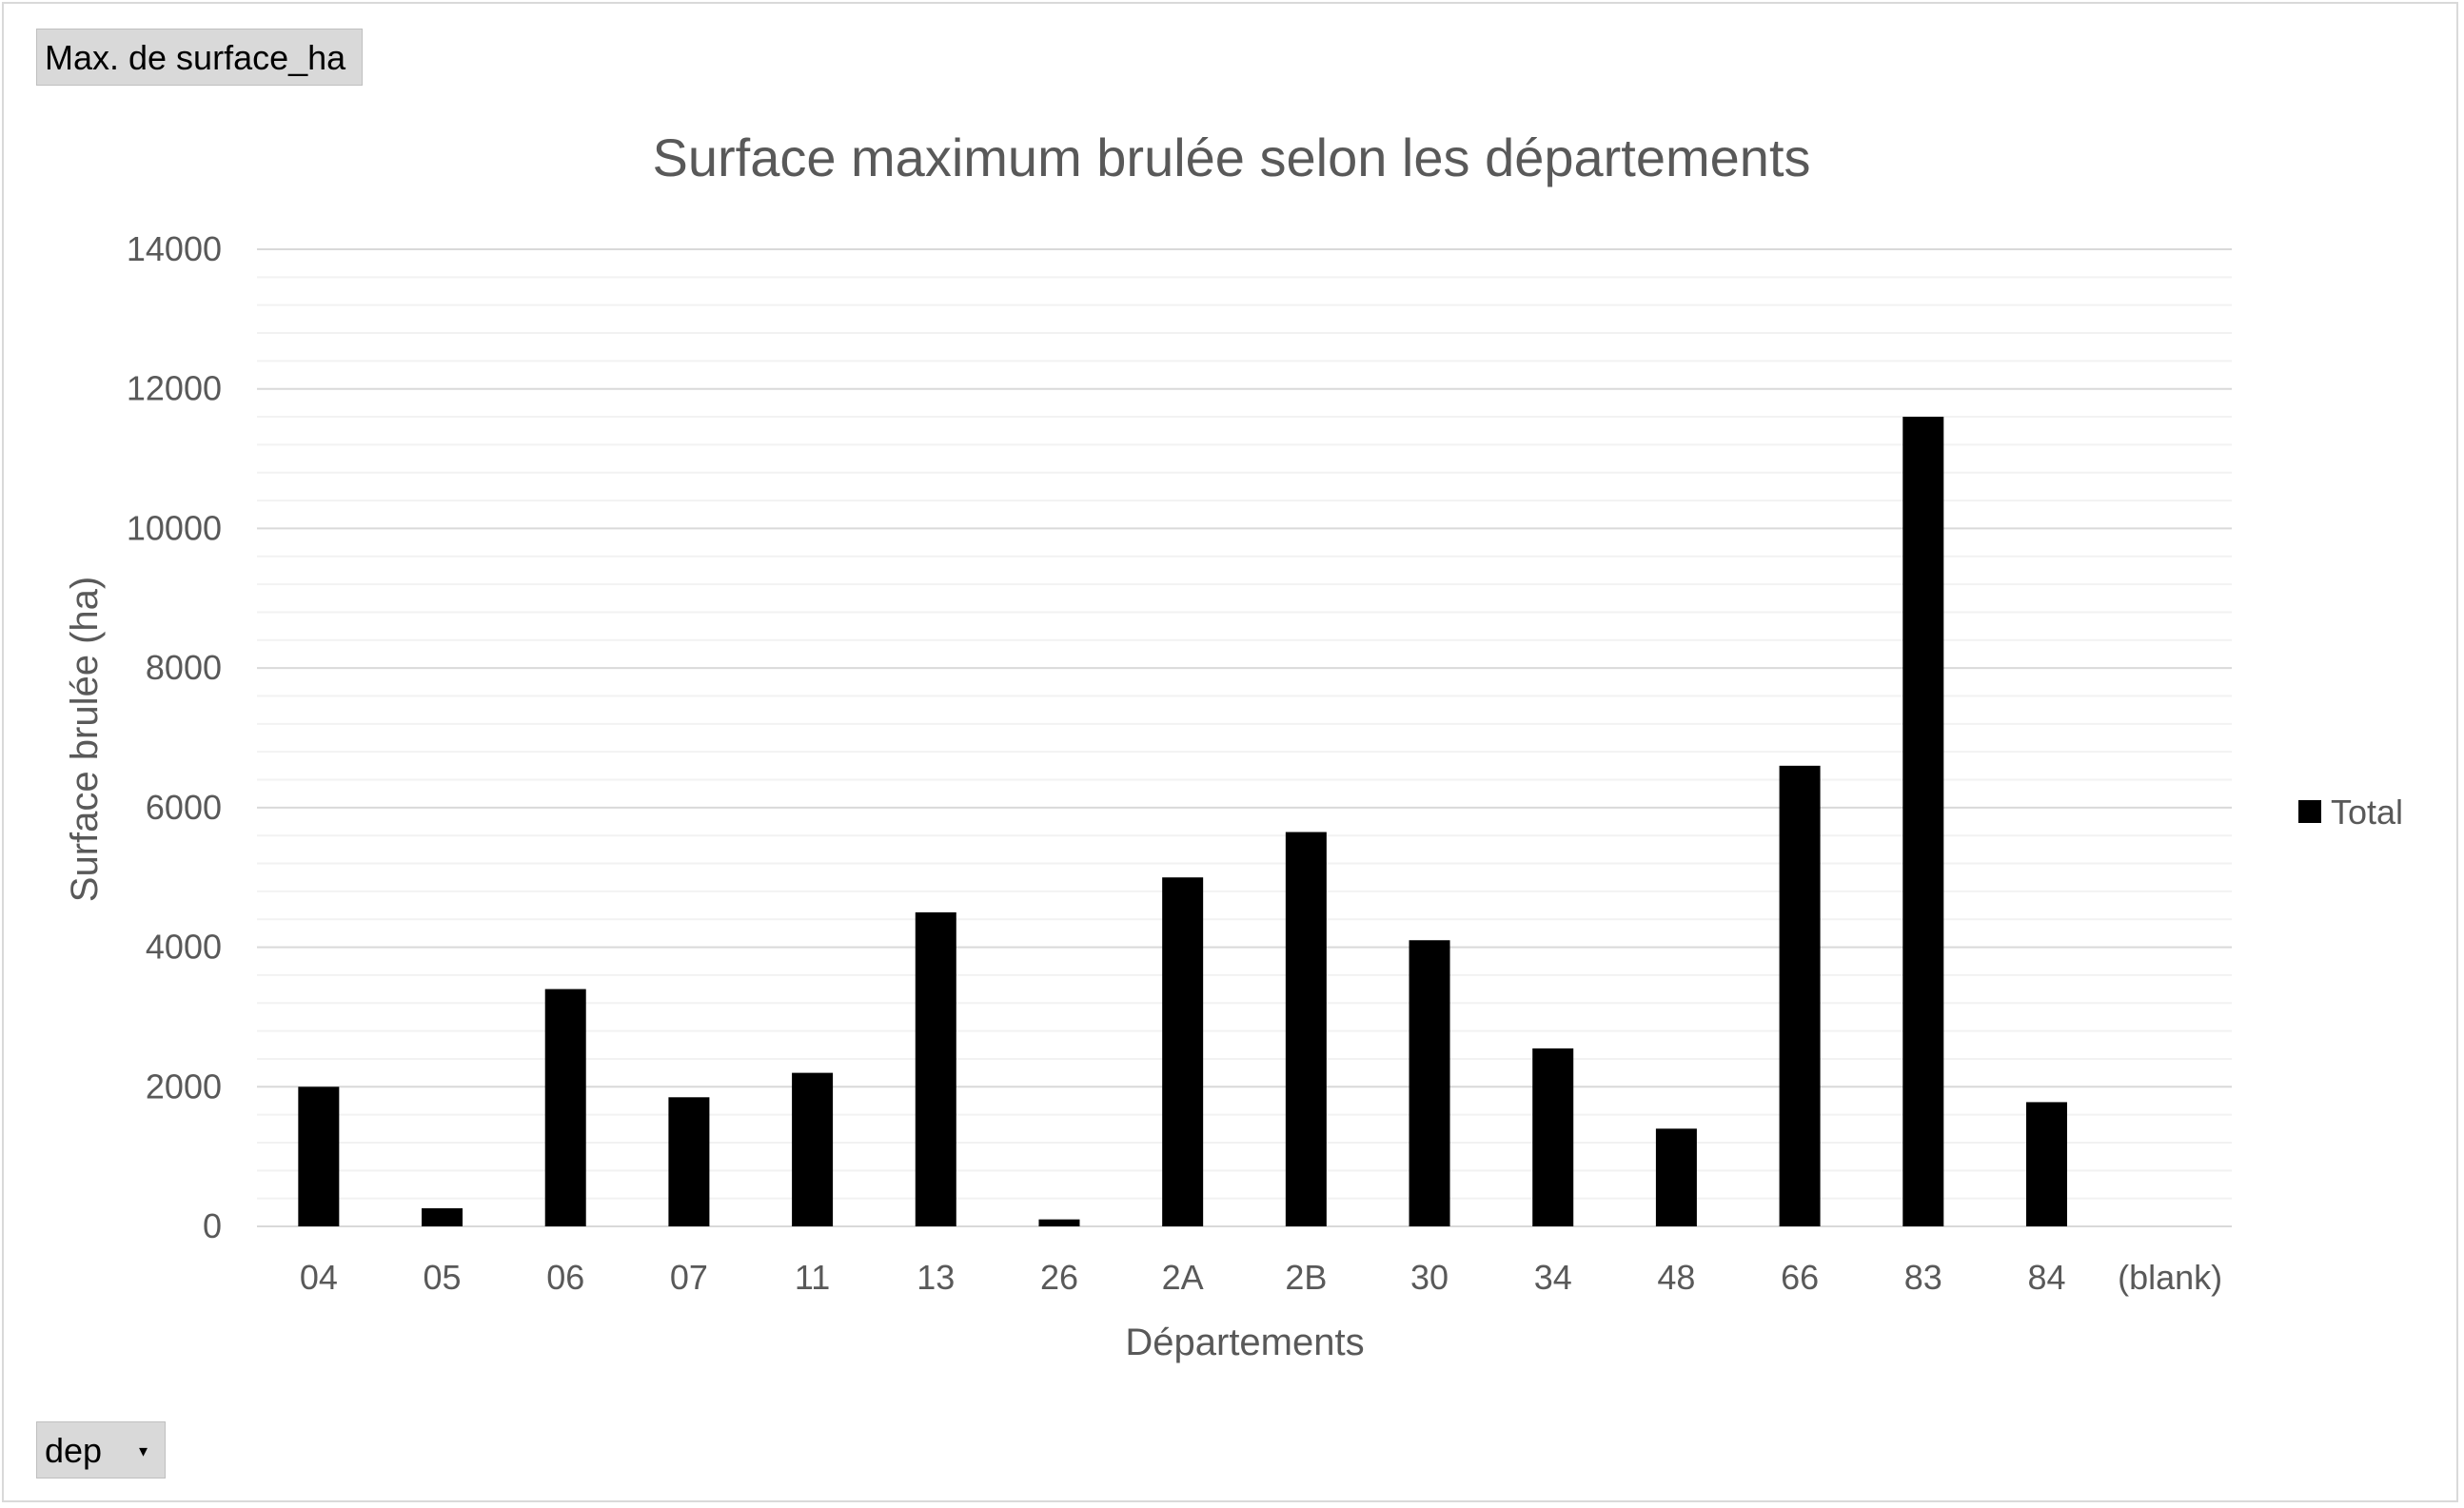 Image resolution: width=2464 pixels, height=1508 pixels. Describe the element at coordinates (184, 808) in the screenshot. I see `y-tick-label: 6000` at that location.